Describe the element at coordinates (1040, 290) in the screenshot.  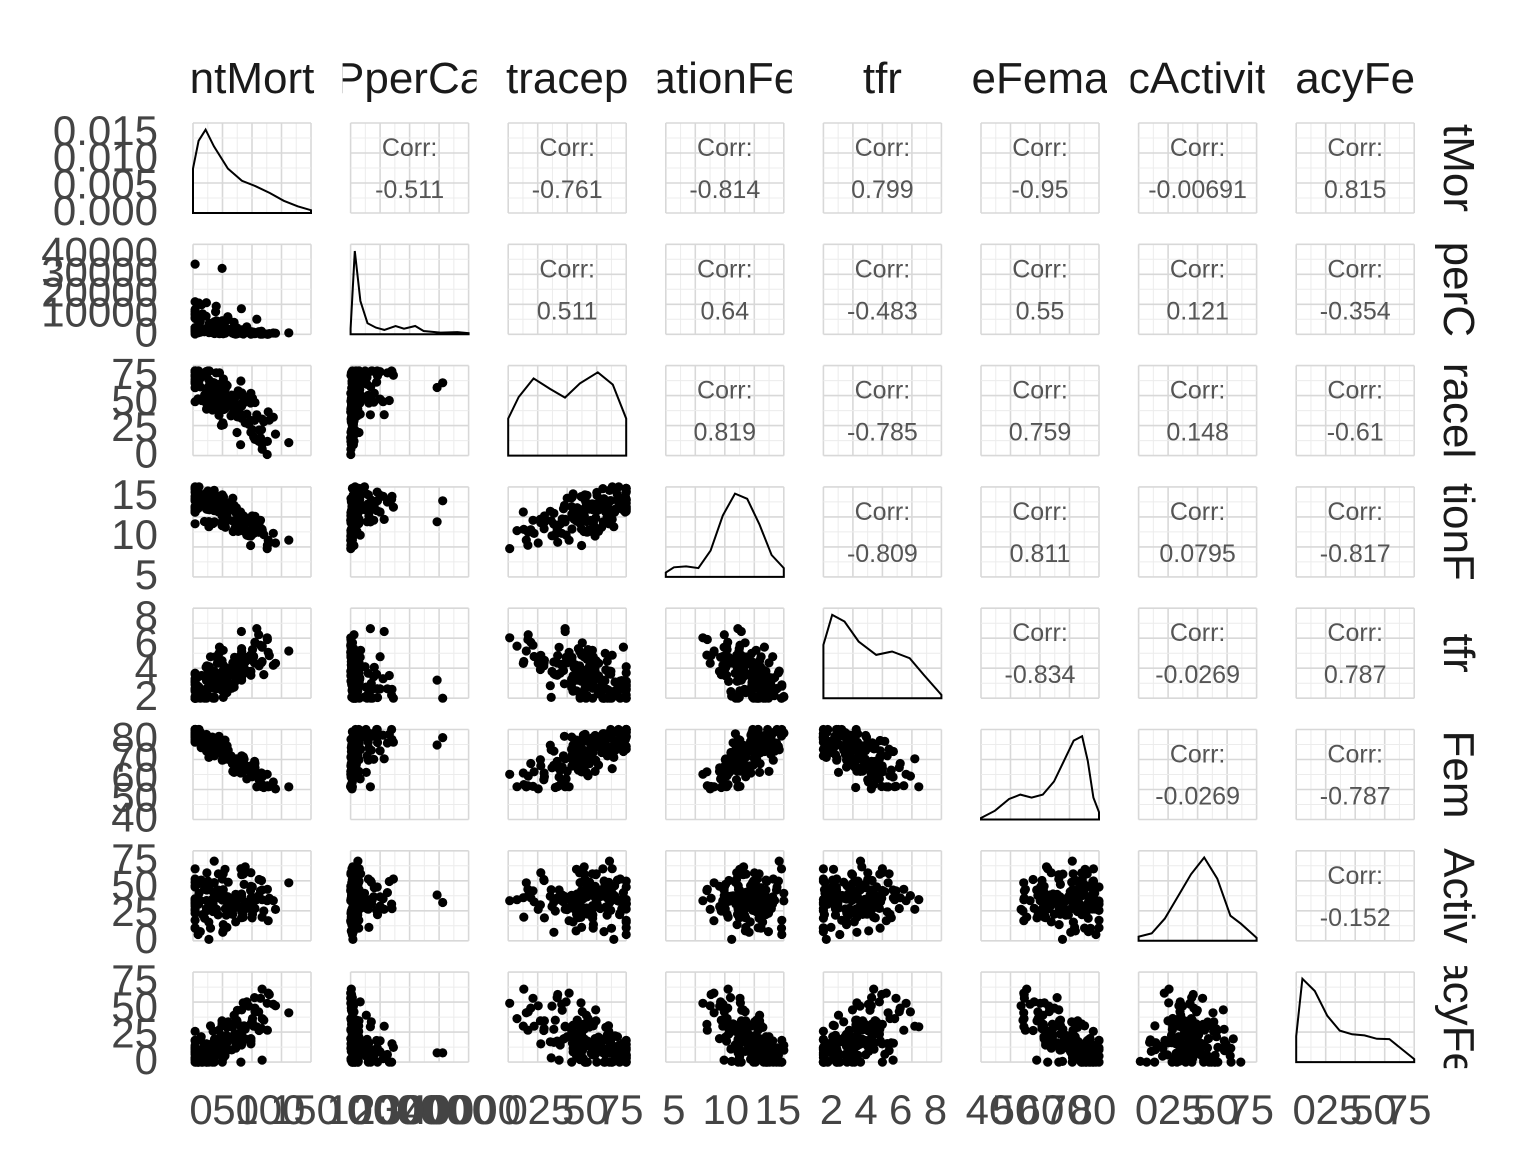
I see `corr-panel-1-5: Corr: 0.55` at that location.